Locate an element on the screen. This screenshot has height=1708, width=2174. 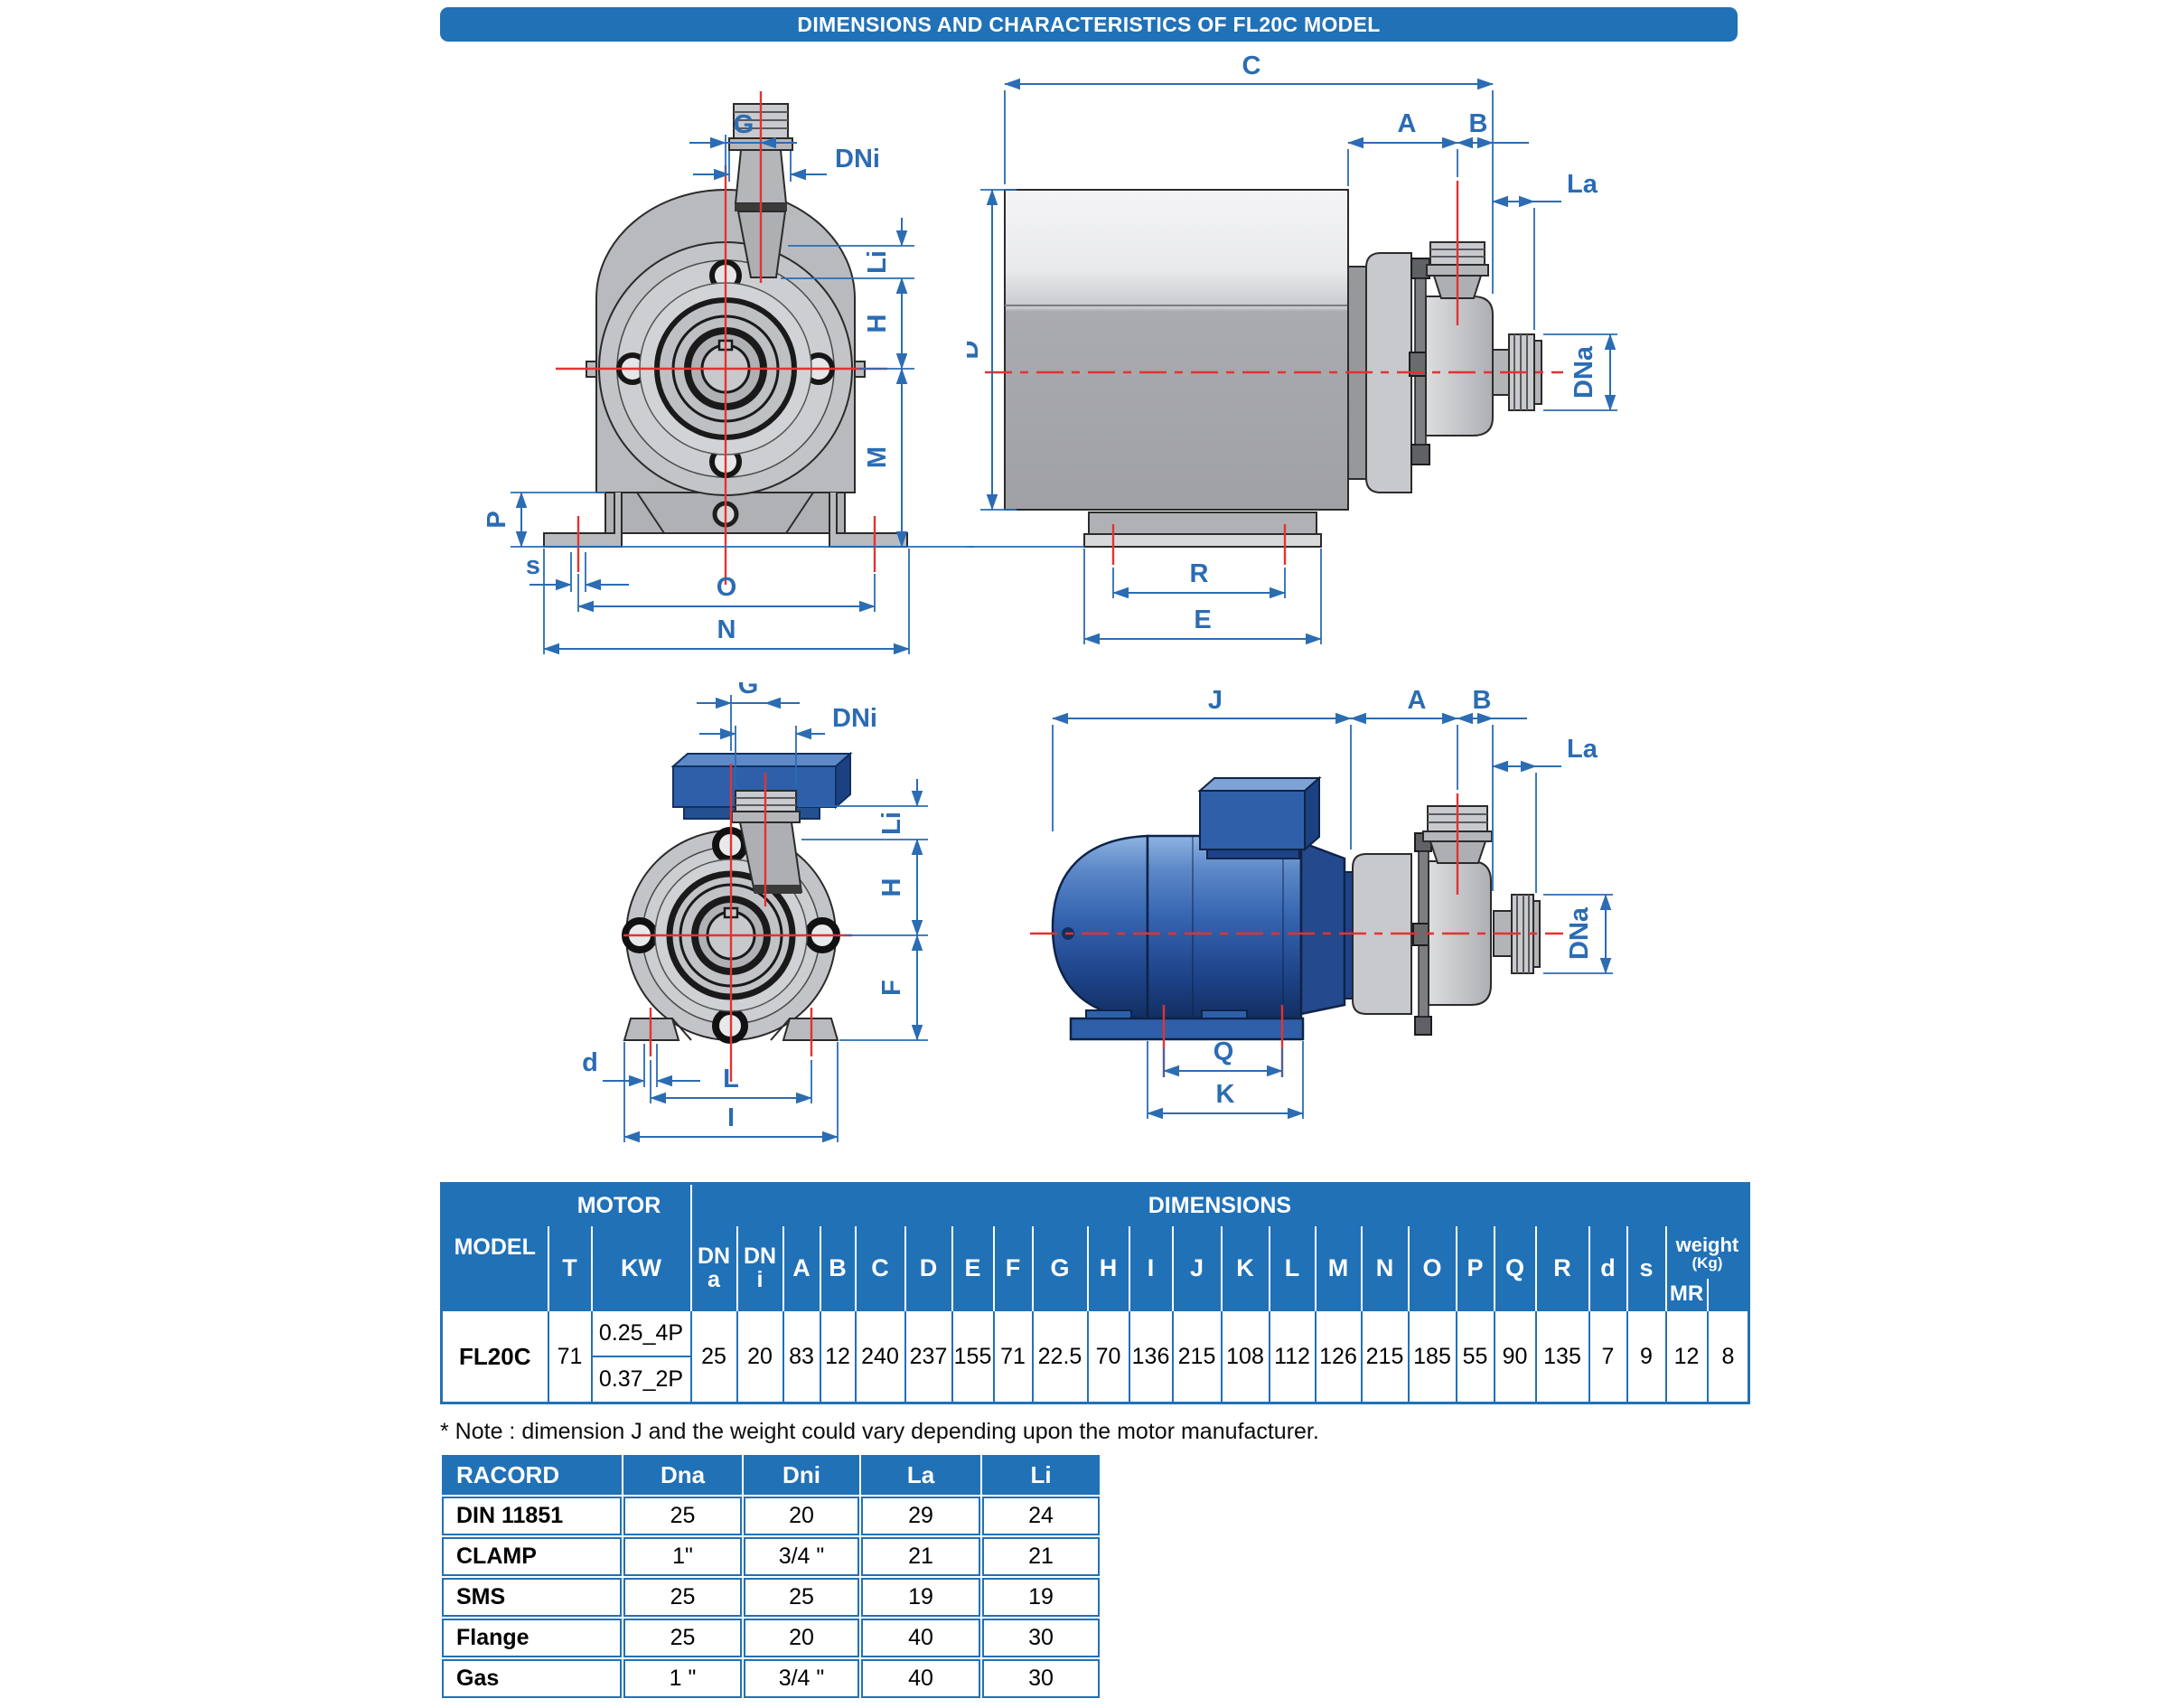
cell-weight-mr: 12 is located at coordinates (1686, 1356).